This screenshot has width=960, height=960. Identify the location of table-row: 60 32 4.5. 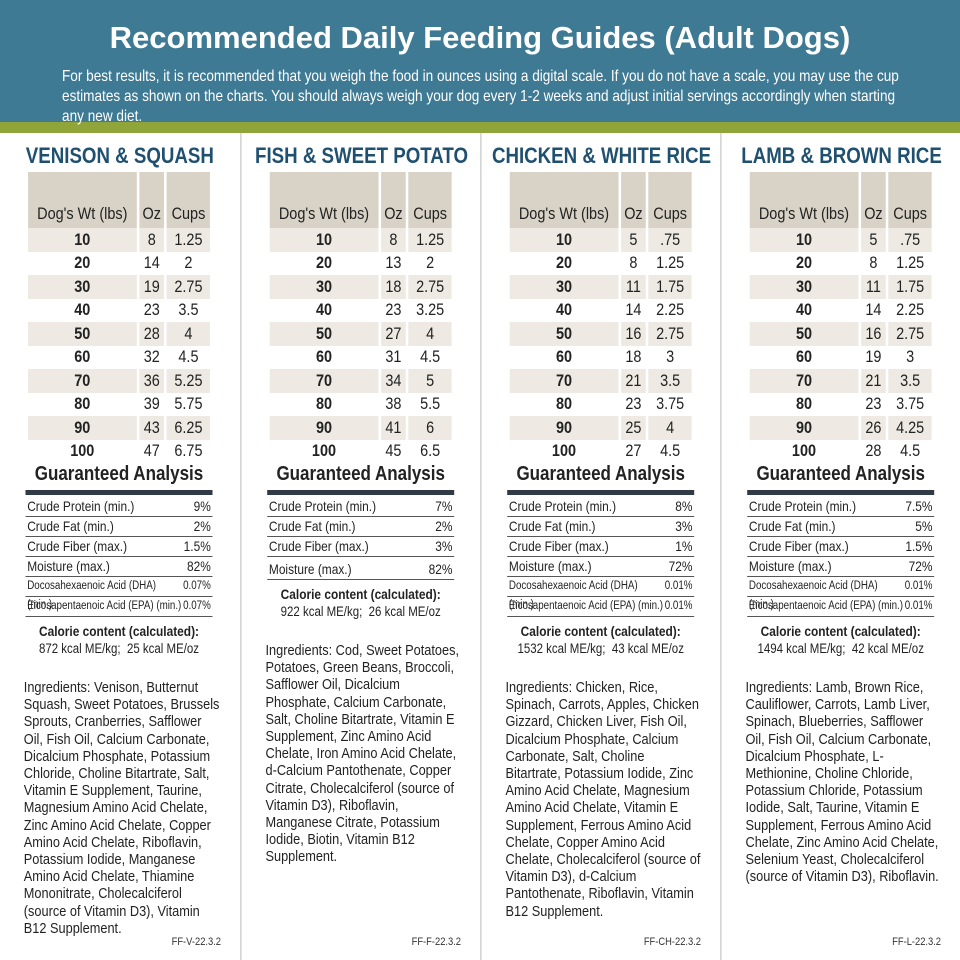
(119, 358).